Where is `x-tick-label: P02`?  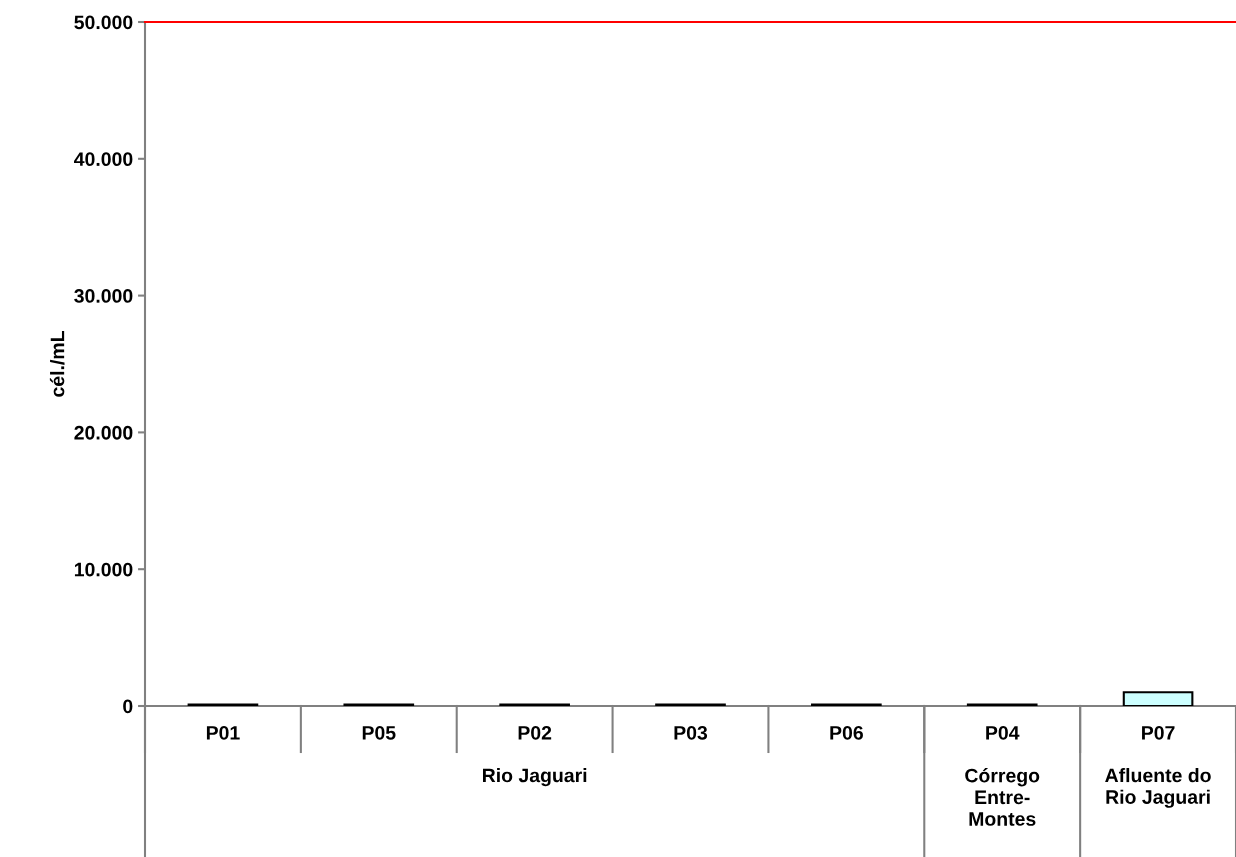
x-tick-label: P02 is located at coordinates (535, 732).